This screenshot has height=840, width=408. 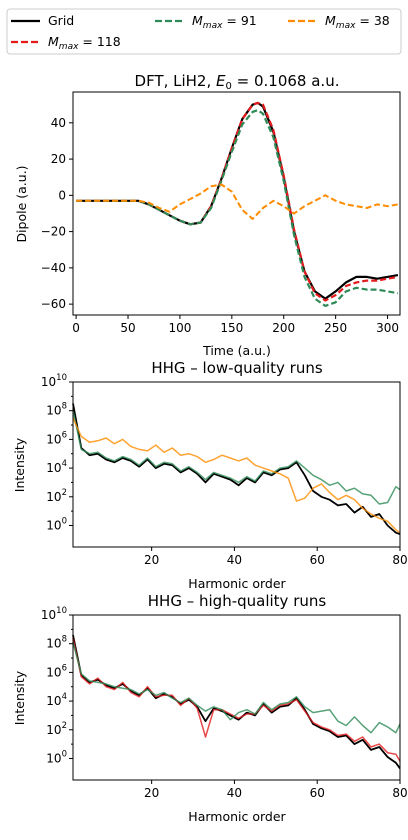 What do you see at coordinates (61, 20) in the screenshot?
I see `legend-label-grid: Grid` at bounding box center [61, 20].